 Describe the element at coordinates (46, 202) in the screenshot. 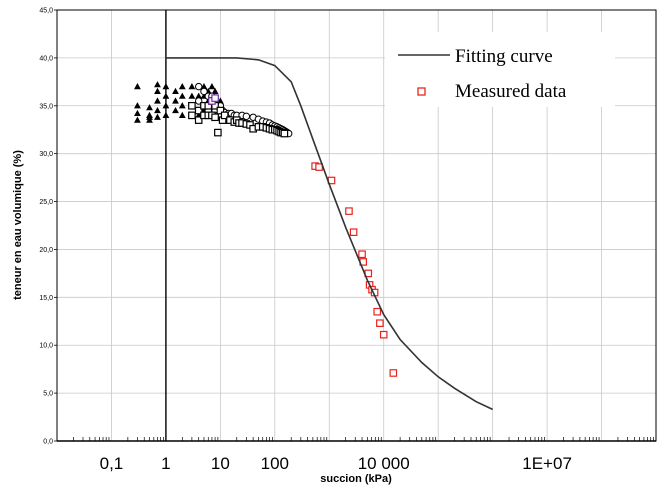

I see `y-tick-label: 25,0` at that location.